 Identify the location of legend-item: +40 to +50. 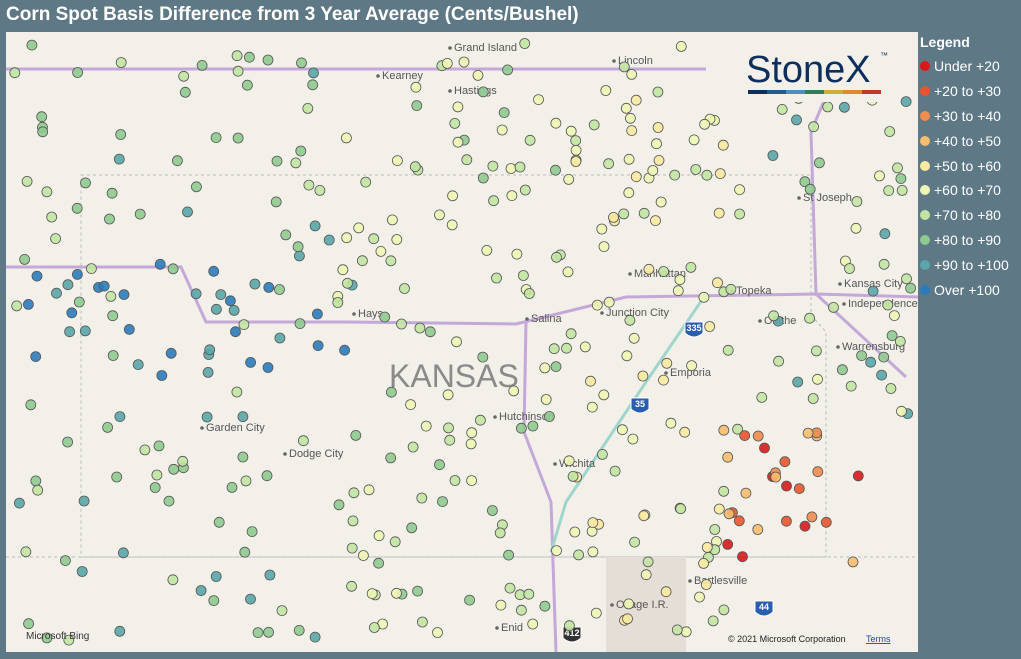
(964, 140).